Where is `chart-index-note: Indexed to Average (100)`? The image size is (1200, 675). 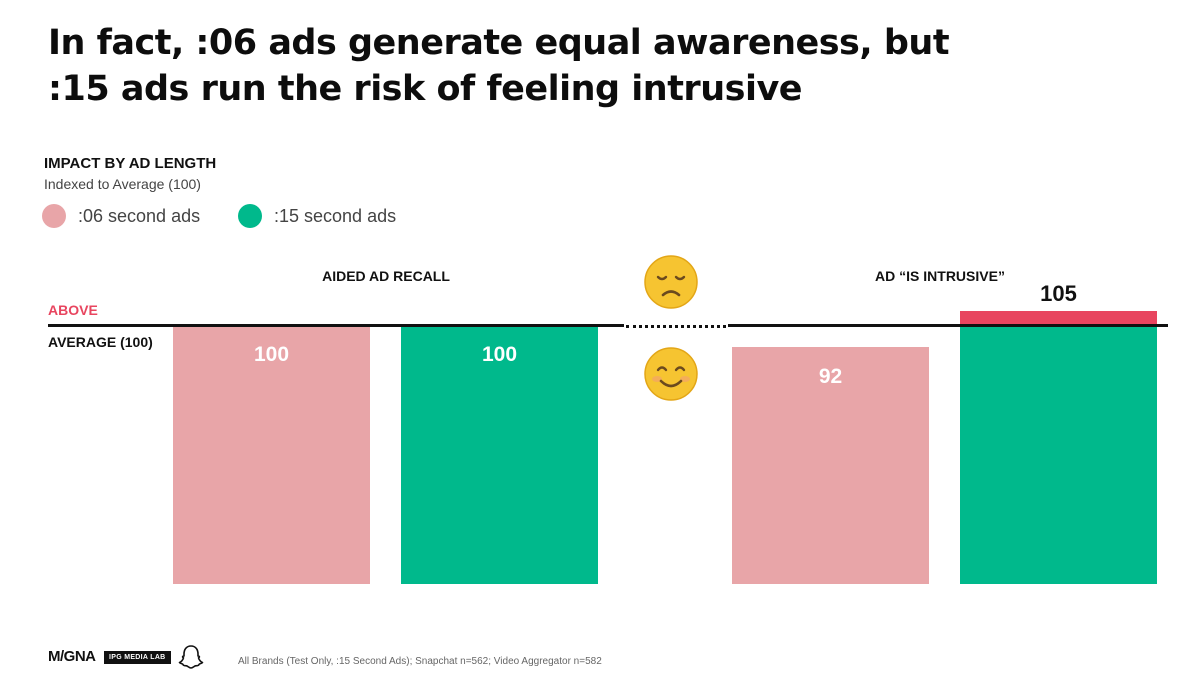 chart-index-note: Indexed to Average (100) is located at coordinates (122, 184).